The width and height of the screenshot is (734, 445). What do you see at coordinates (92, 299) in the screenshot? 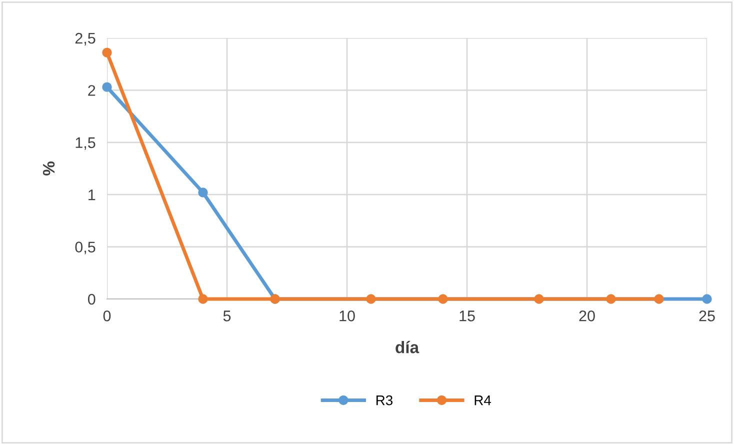
I see `y-tick-label: 0` at bounding box center [92, 299].